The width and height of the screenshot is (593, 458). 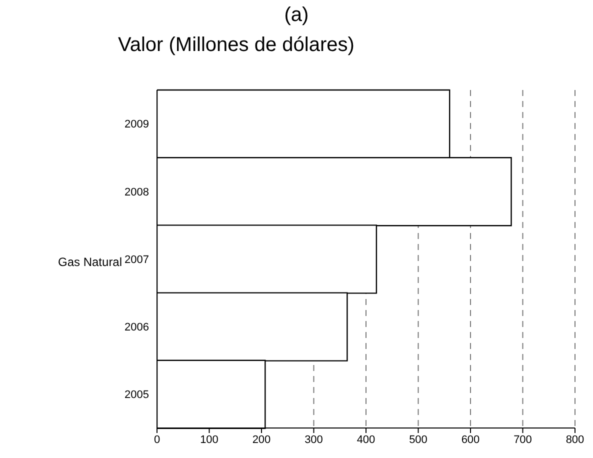 What do you see at coordinates (136, 124) in the screenshot?
I see `y-tick-label: 2009` at bounding box center [136, 124].